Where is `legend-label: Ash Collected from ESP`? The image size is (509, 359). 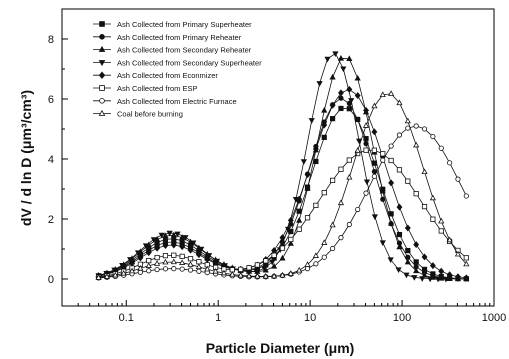 legend-label: Ash Collected from ESP is located at coordinates (157, 88).